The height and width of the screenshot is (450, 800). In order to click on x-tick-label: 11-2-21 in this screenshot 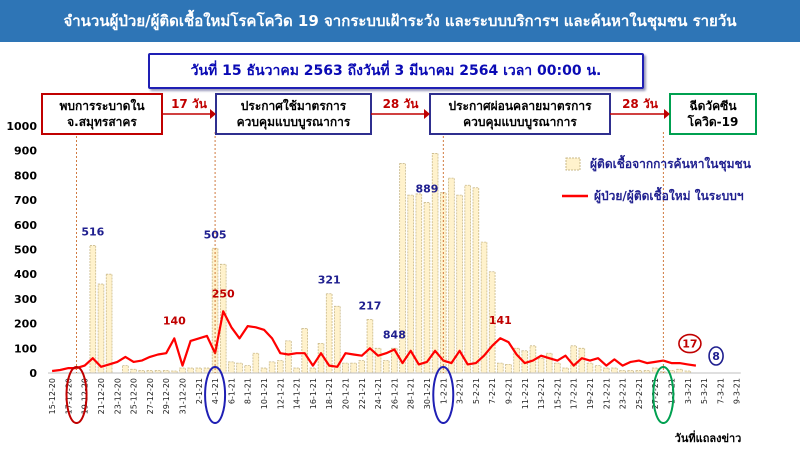, I will do `click(525, 393)`.